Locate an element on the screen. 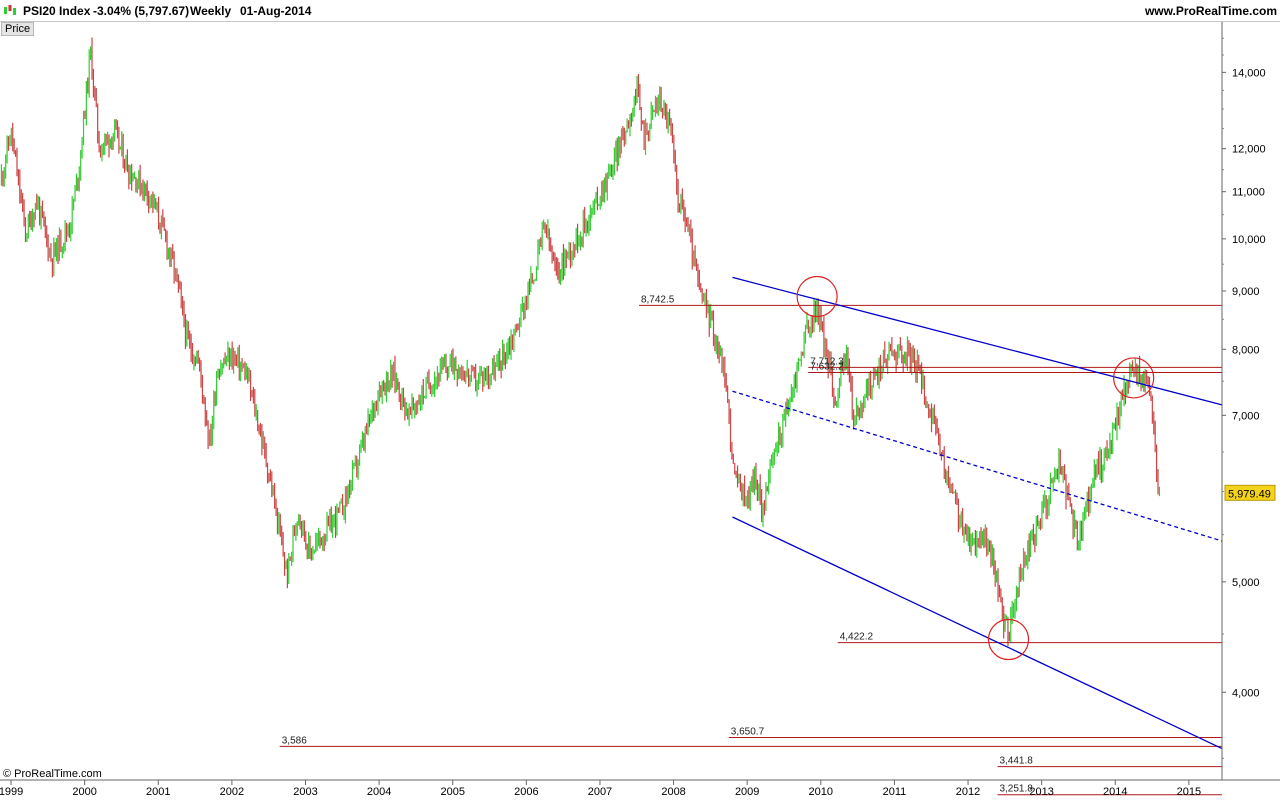 The image size is (1280, 800). last-price-label: 5,979.49 is located at coordinates (1249, 494).